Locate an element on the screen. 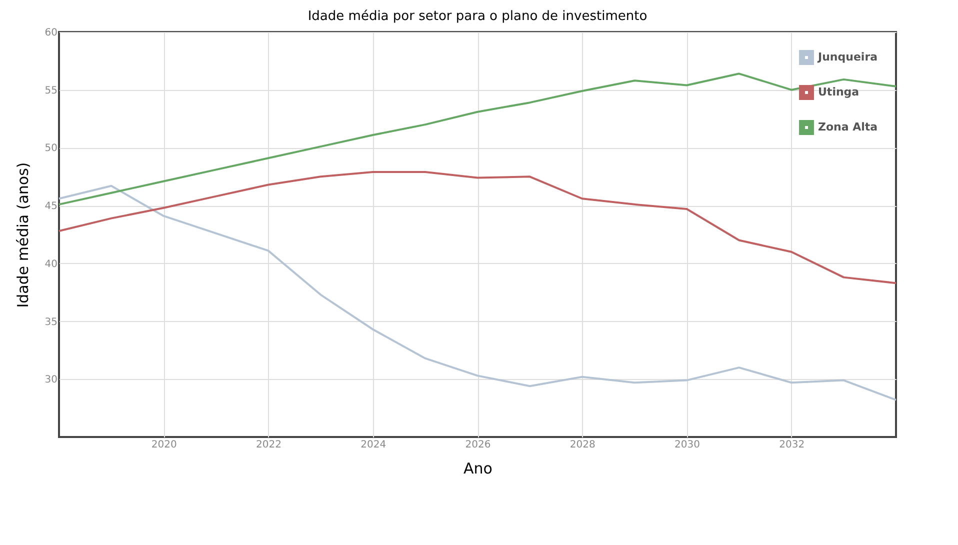  y-tick-label: 60 is located at coordinates (51, 33).